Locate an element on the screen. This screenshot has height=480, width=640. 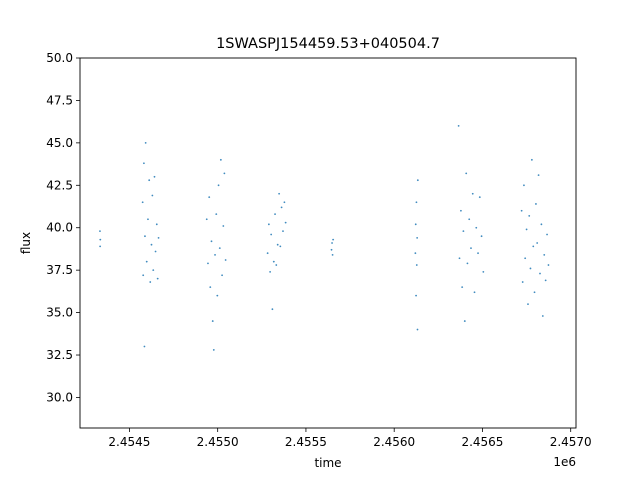
y-axis-ticks: 30.0 32.5 35.0 37.5 40.0 42.5 45.0 47.5 50.0 is located at coordinates (63, 227).